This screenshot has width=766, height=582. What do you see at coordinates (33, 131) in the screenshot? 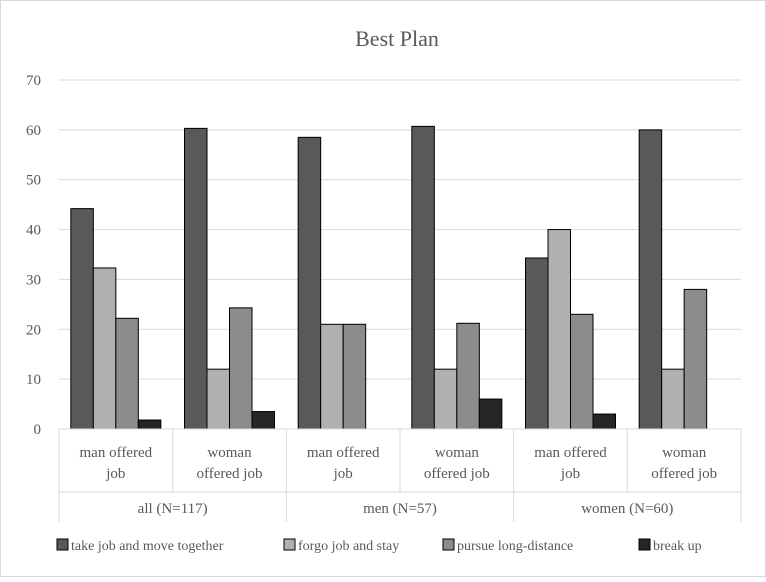
I see `y-tick-label: 60` at bounding box center [33, 131].